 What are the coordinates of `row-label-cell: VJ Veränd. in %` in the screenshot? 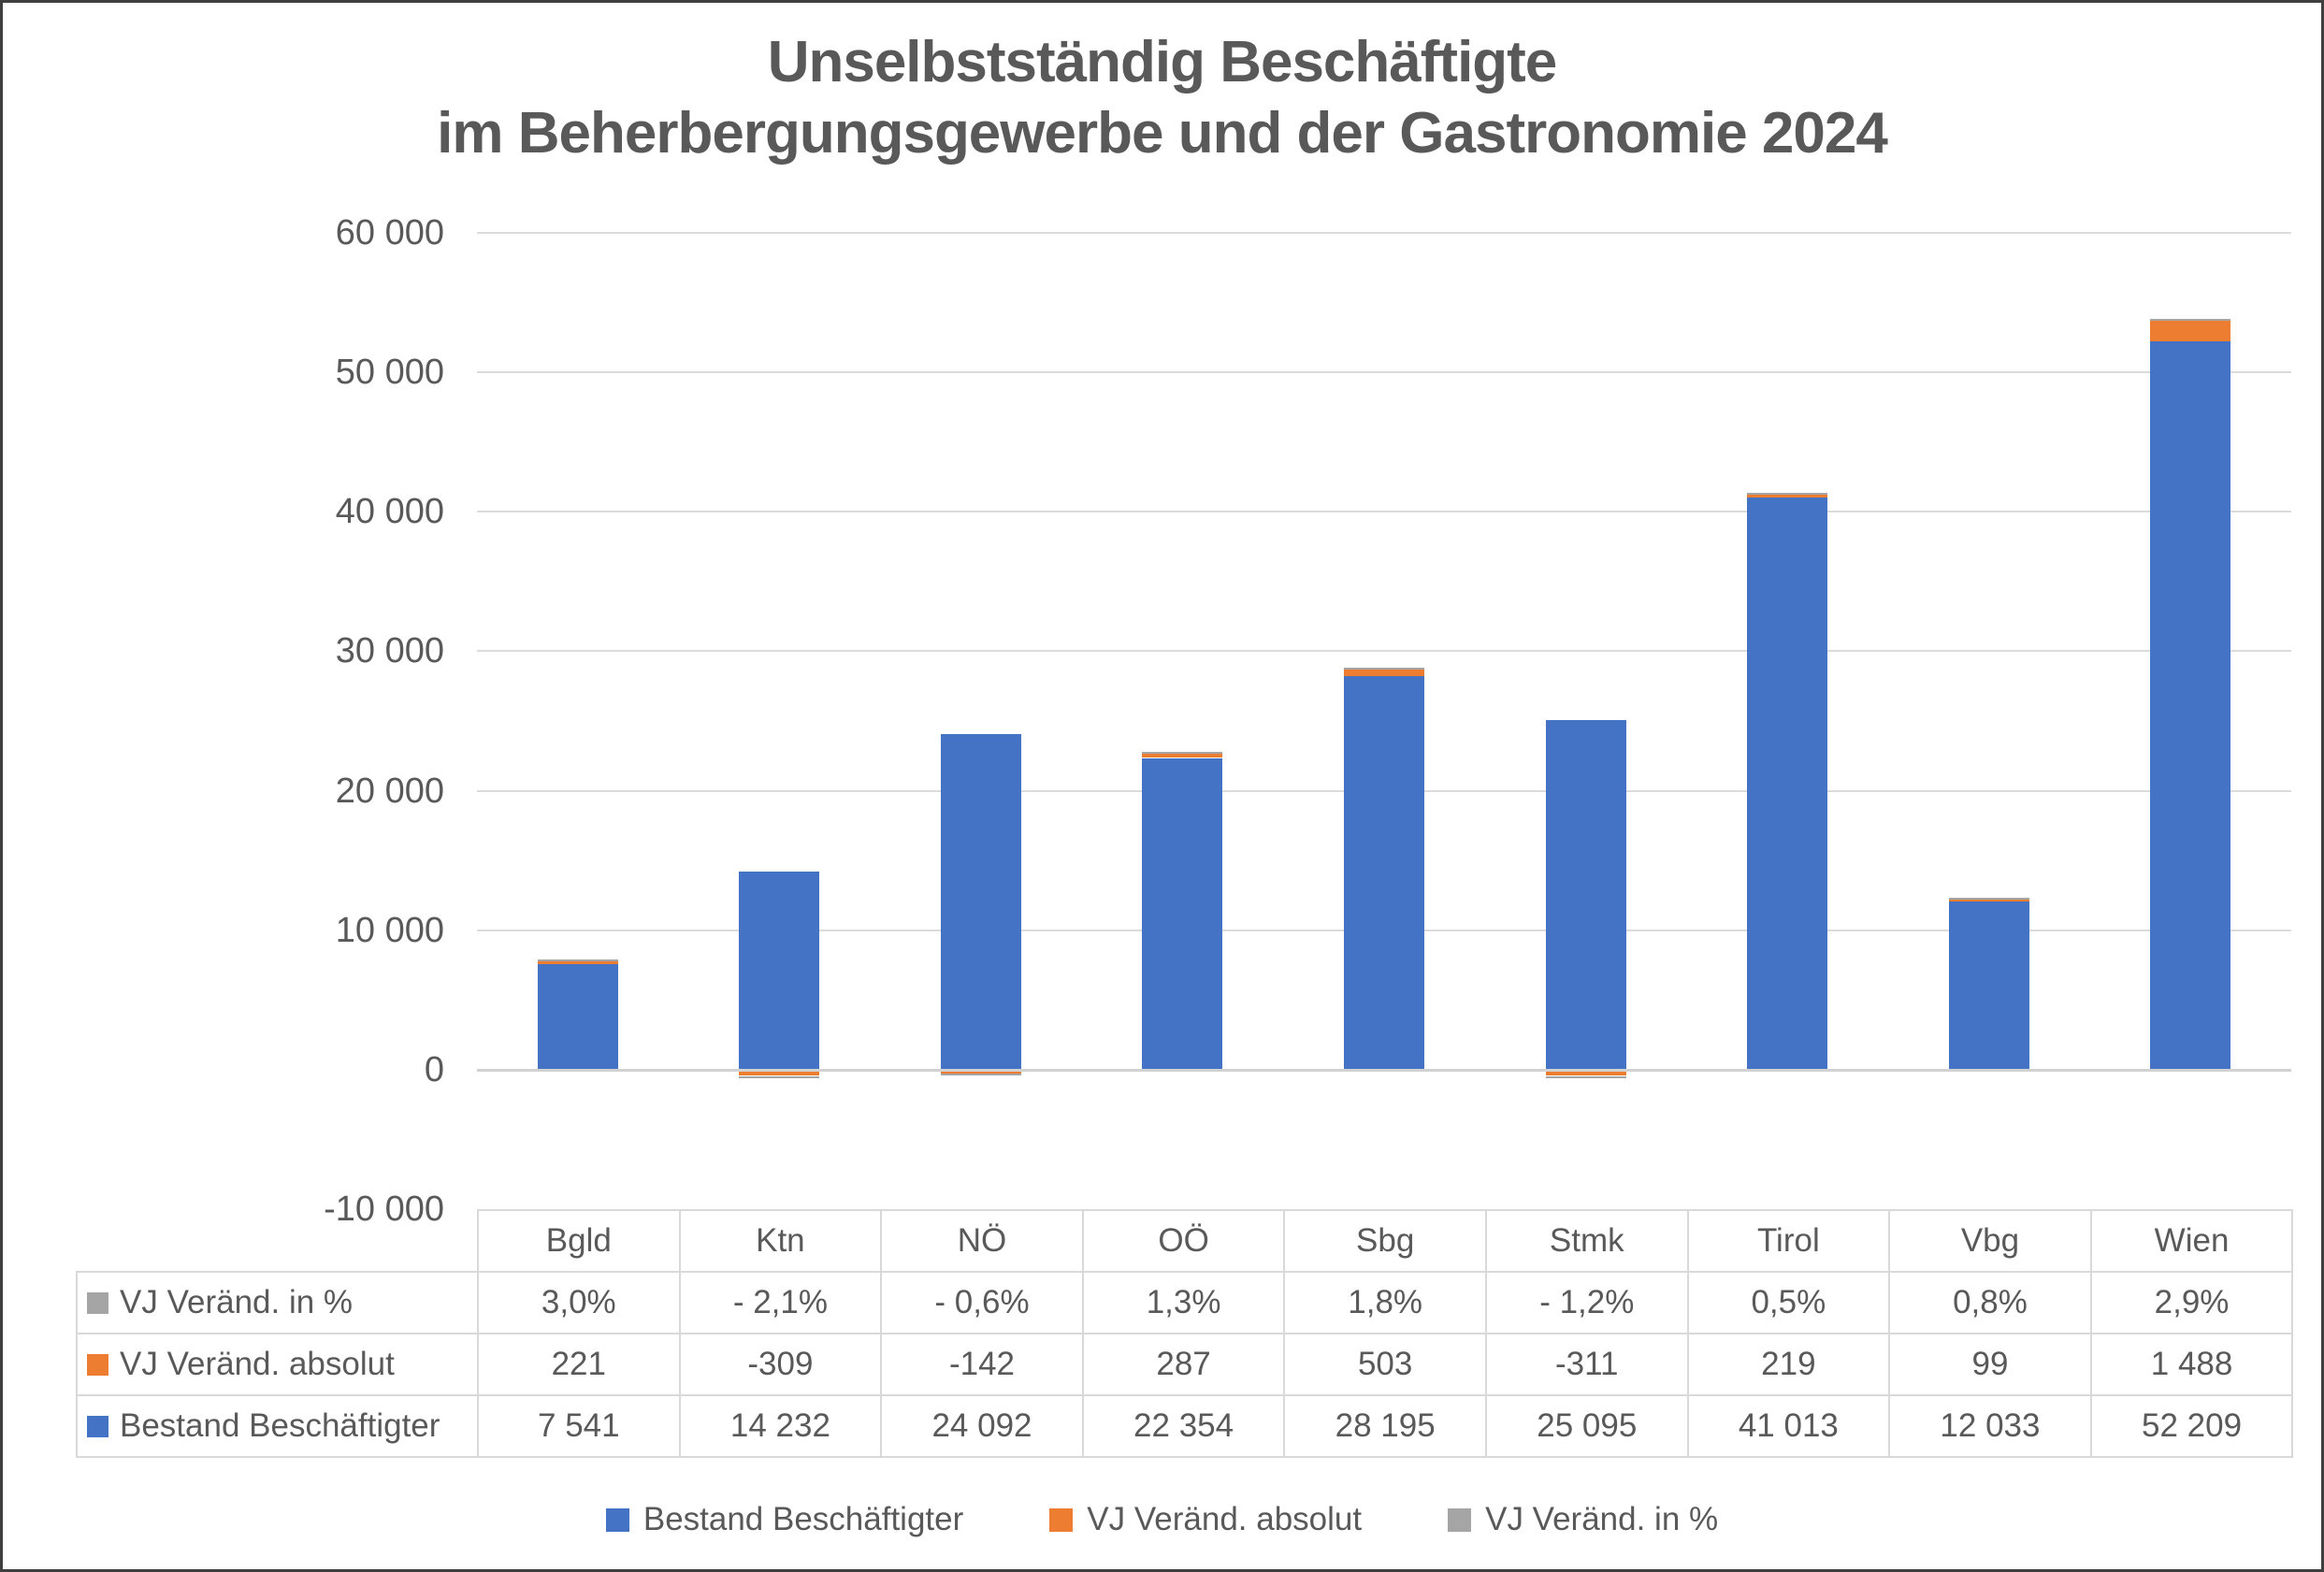 It's located at (277, 1302).